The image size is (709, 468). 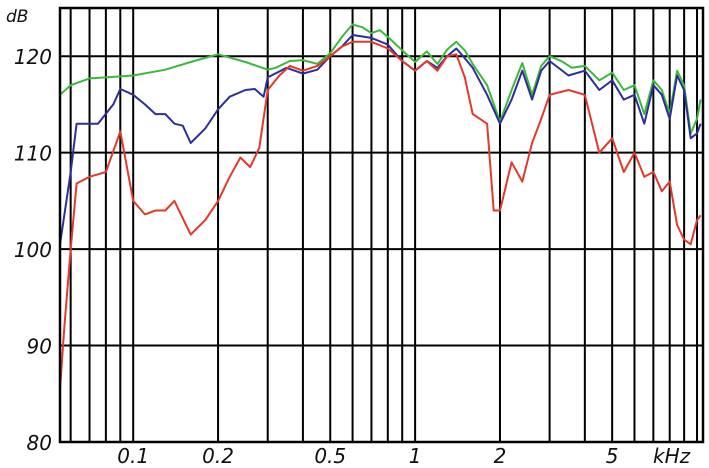 I want to click on y-axis-unit-label: dB, so click(x=17, y=17).